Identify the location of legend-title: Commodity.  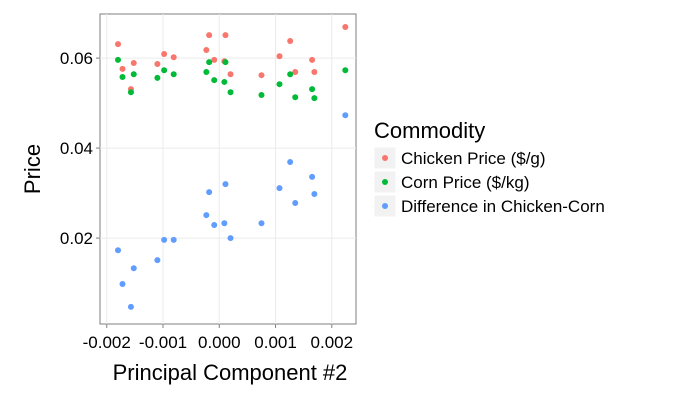
(429, 130).